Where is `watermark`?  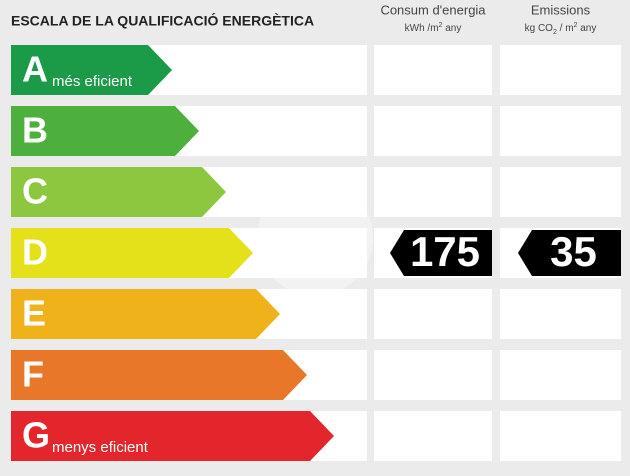
watermark is located at coordinates (315, 238).